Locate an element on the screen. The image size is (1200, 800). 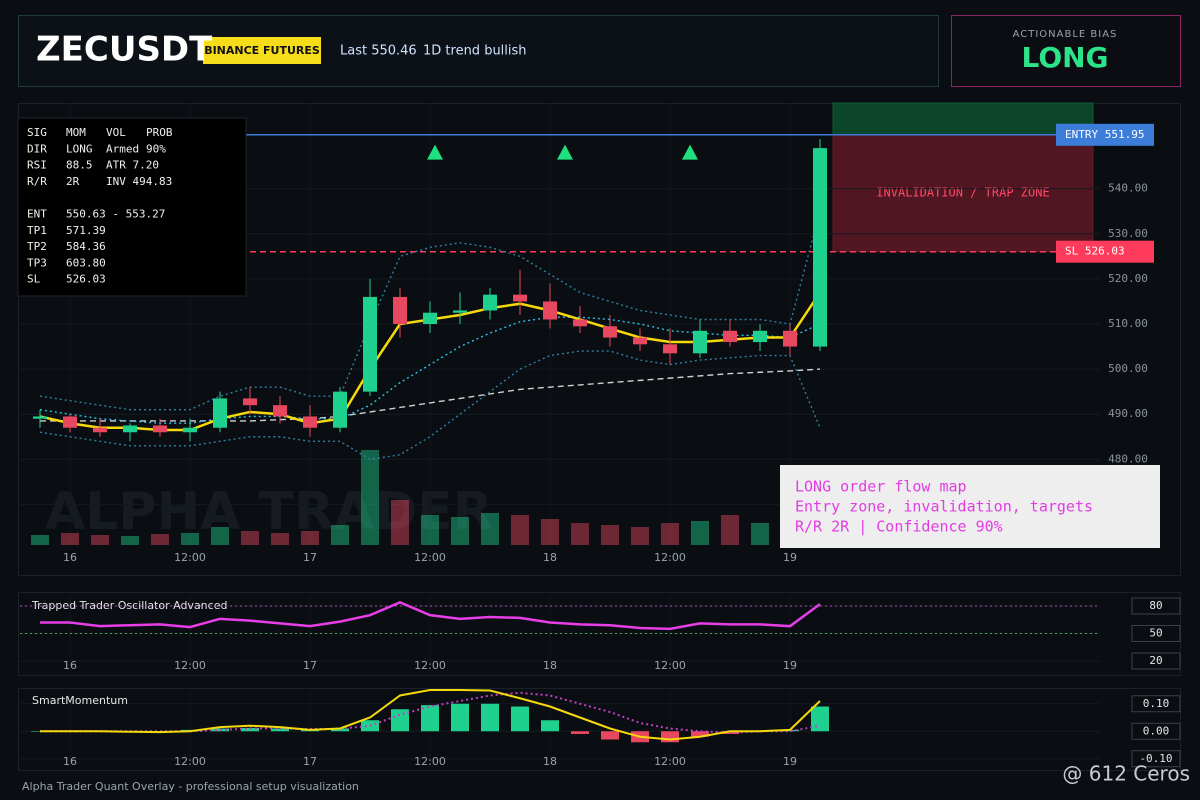
zone is located at coordinates (963, 119).